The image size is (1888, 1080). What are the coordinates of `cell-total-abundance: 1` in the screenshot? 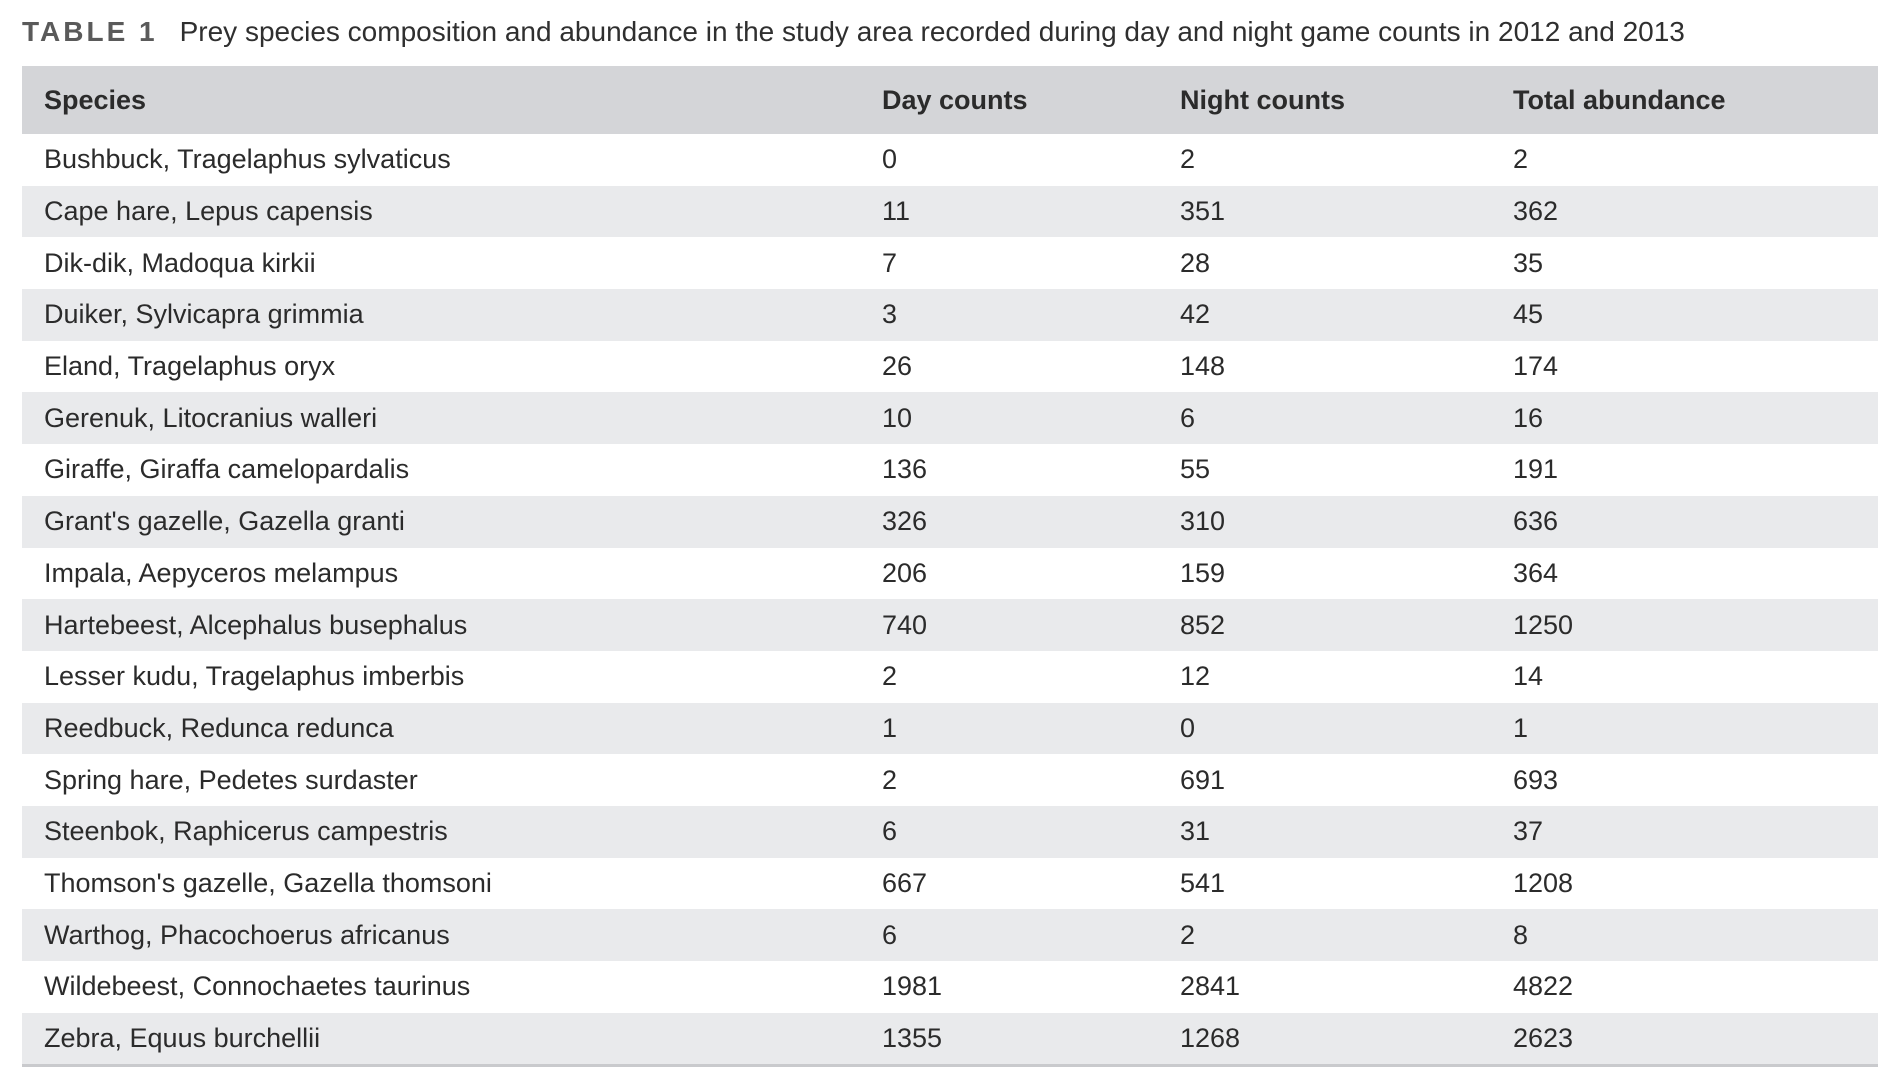 It's located at (1684, 728).